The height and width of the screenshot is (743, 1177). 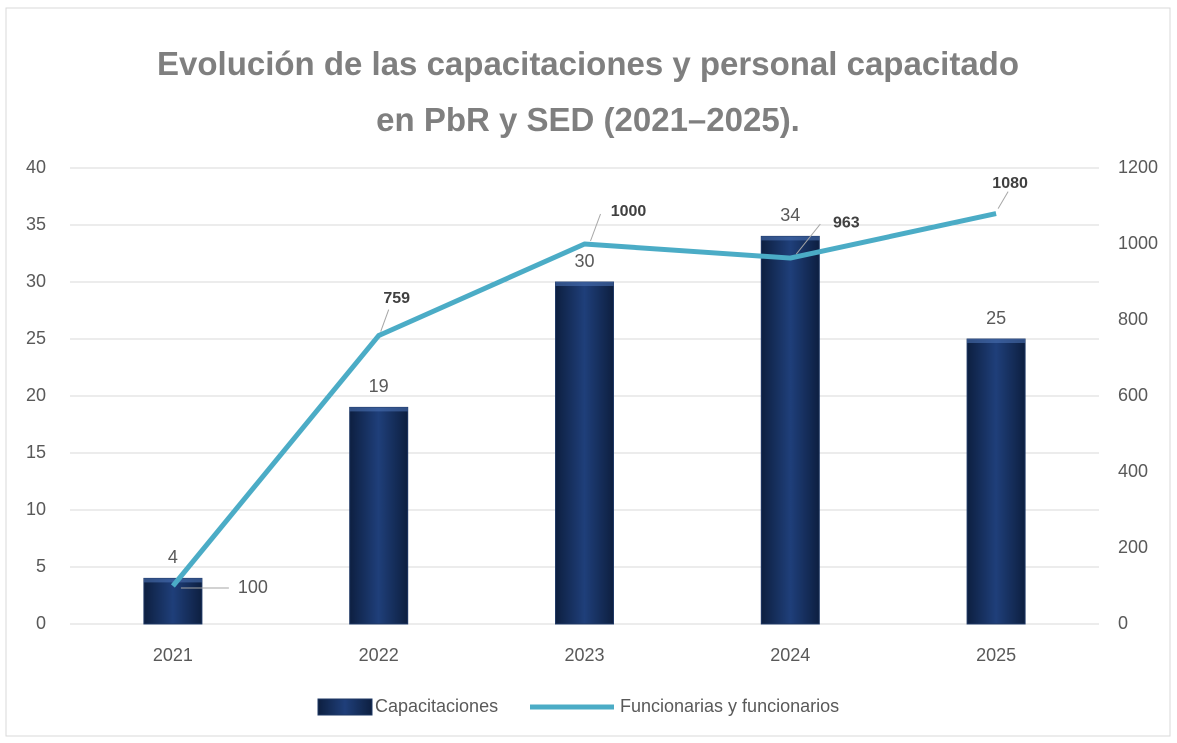 I want to click on legend-label: Capacitaciones, so click(x=436, y=706).